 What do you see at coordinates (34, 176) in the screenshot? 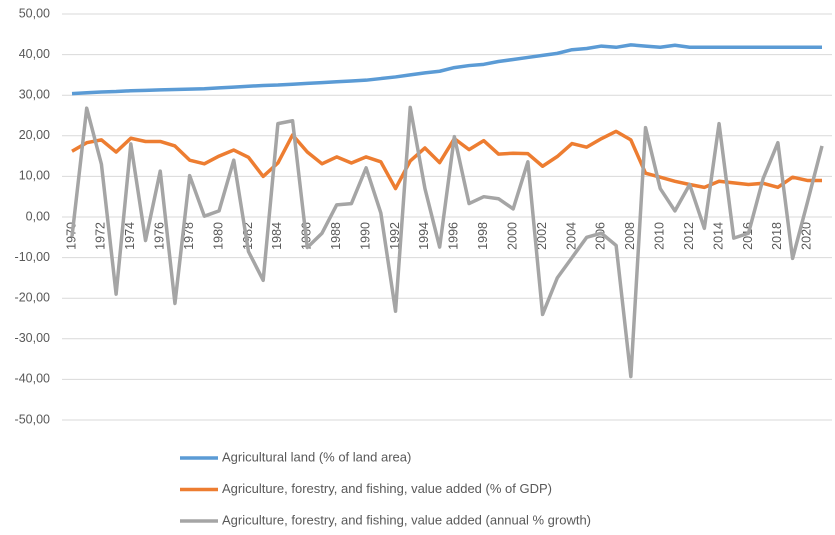
I see `y-tick-label: 10,00` at bounding box center [34, 176].